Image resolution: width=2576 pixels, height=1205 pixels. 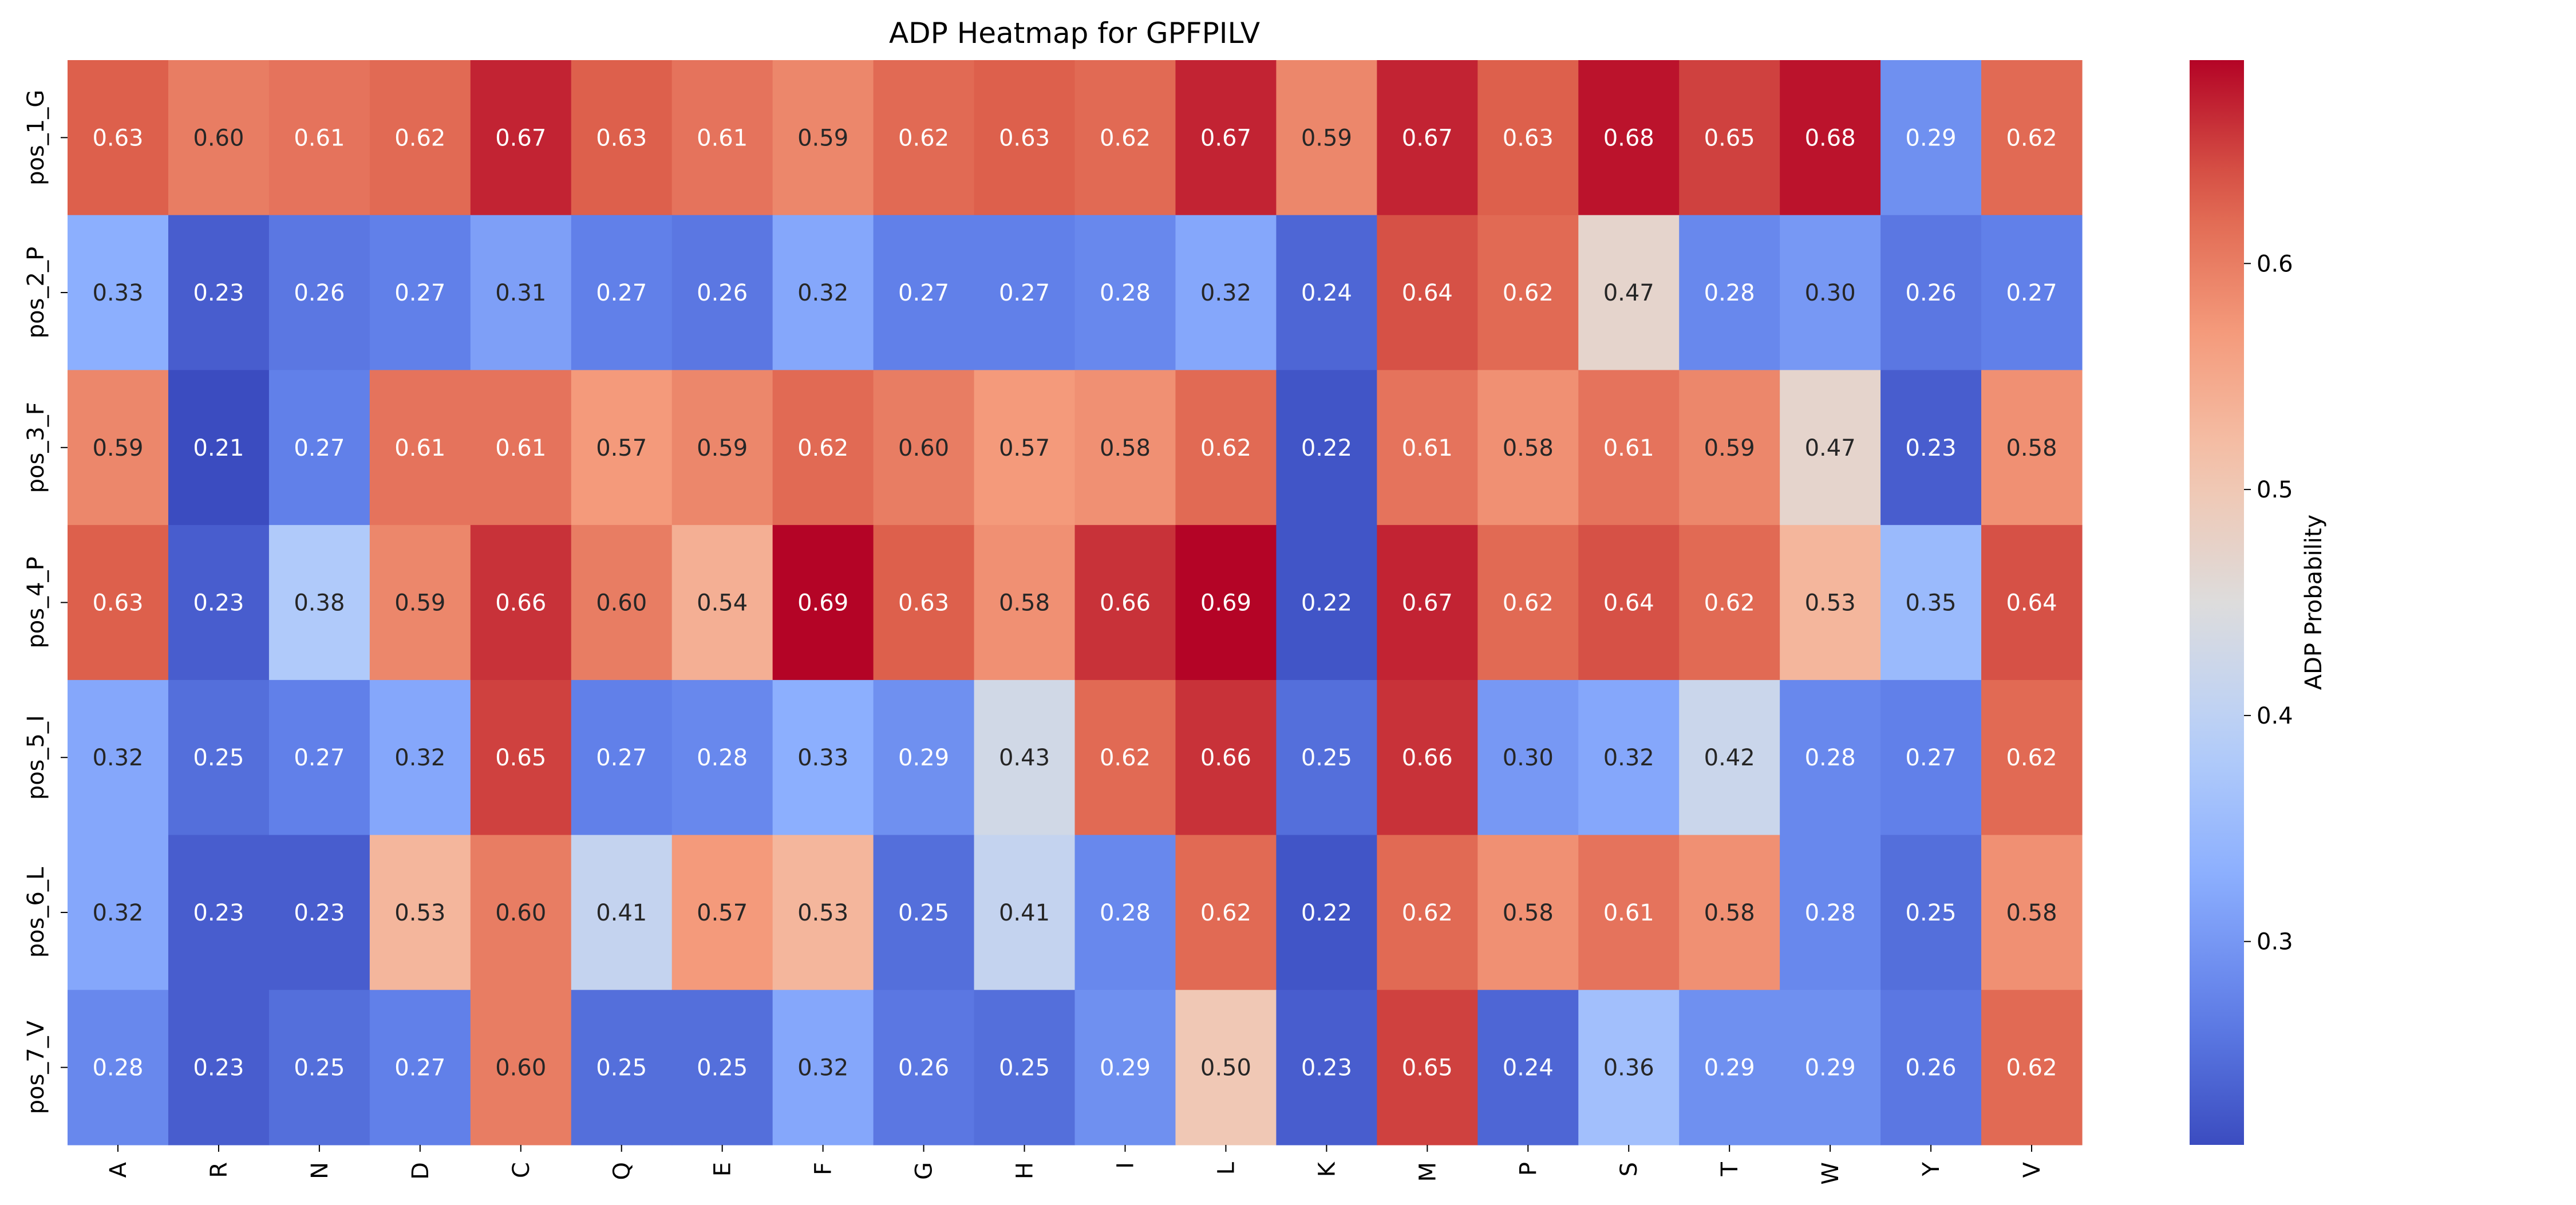 What do you see at coordinates (1327, 1169) in the screenshot?
I see `x-tick-label: K` at bounding box center [1327, 1169].